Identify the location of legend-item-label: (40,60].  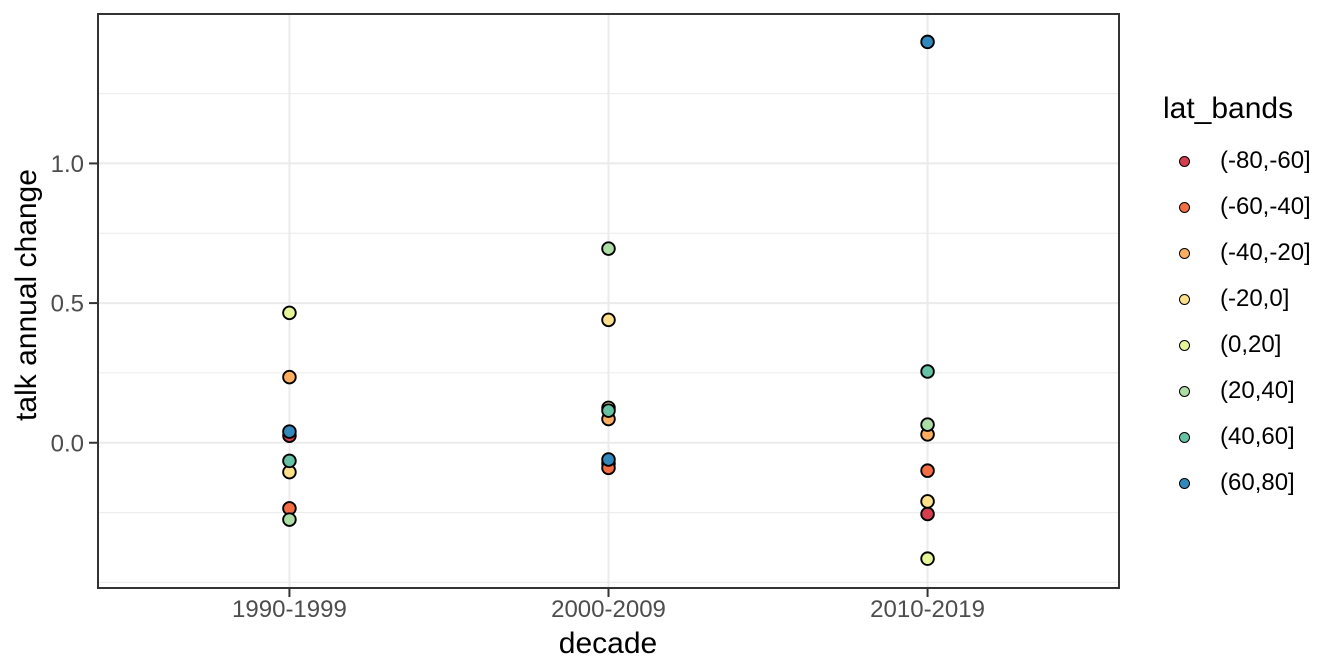
(1257, 436).